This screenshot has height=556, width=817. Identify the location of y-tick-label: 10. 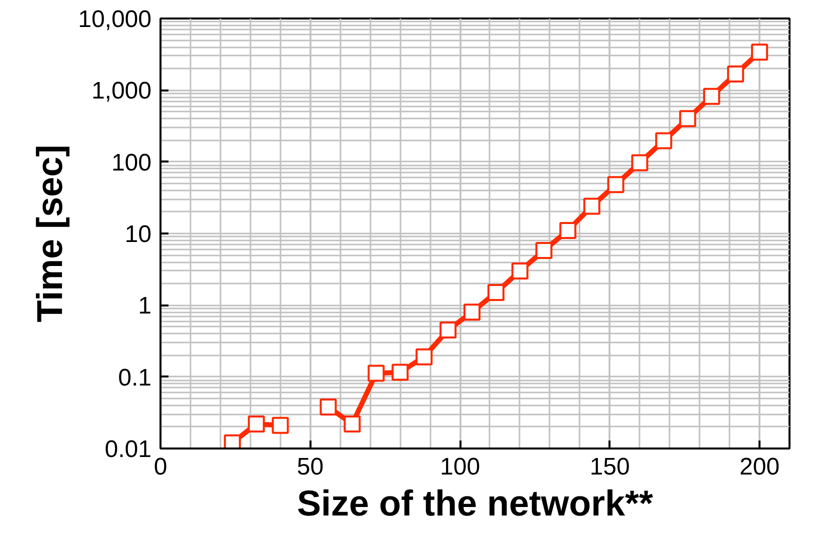
(138, 234).